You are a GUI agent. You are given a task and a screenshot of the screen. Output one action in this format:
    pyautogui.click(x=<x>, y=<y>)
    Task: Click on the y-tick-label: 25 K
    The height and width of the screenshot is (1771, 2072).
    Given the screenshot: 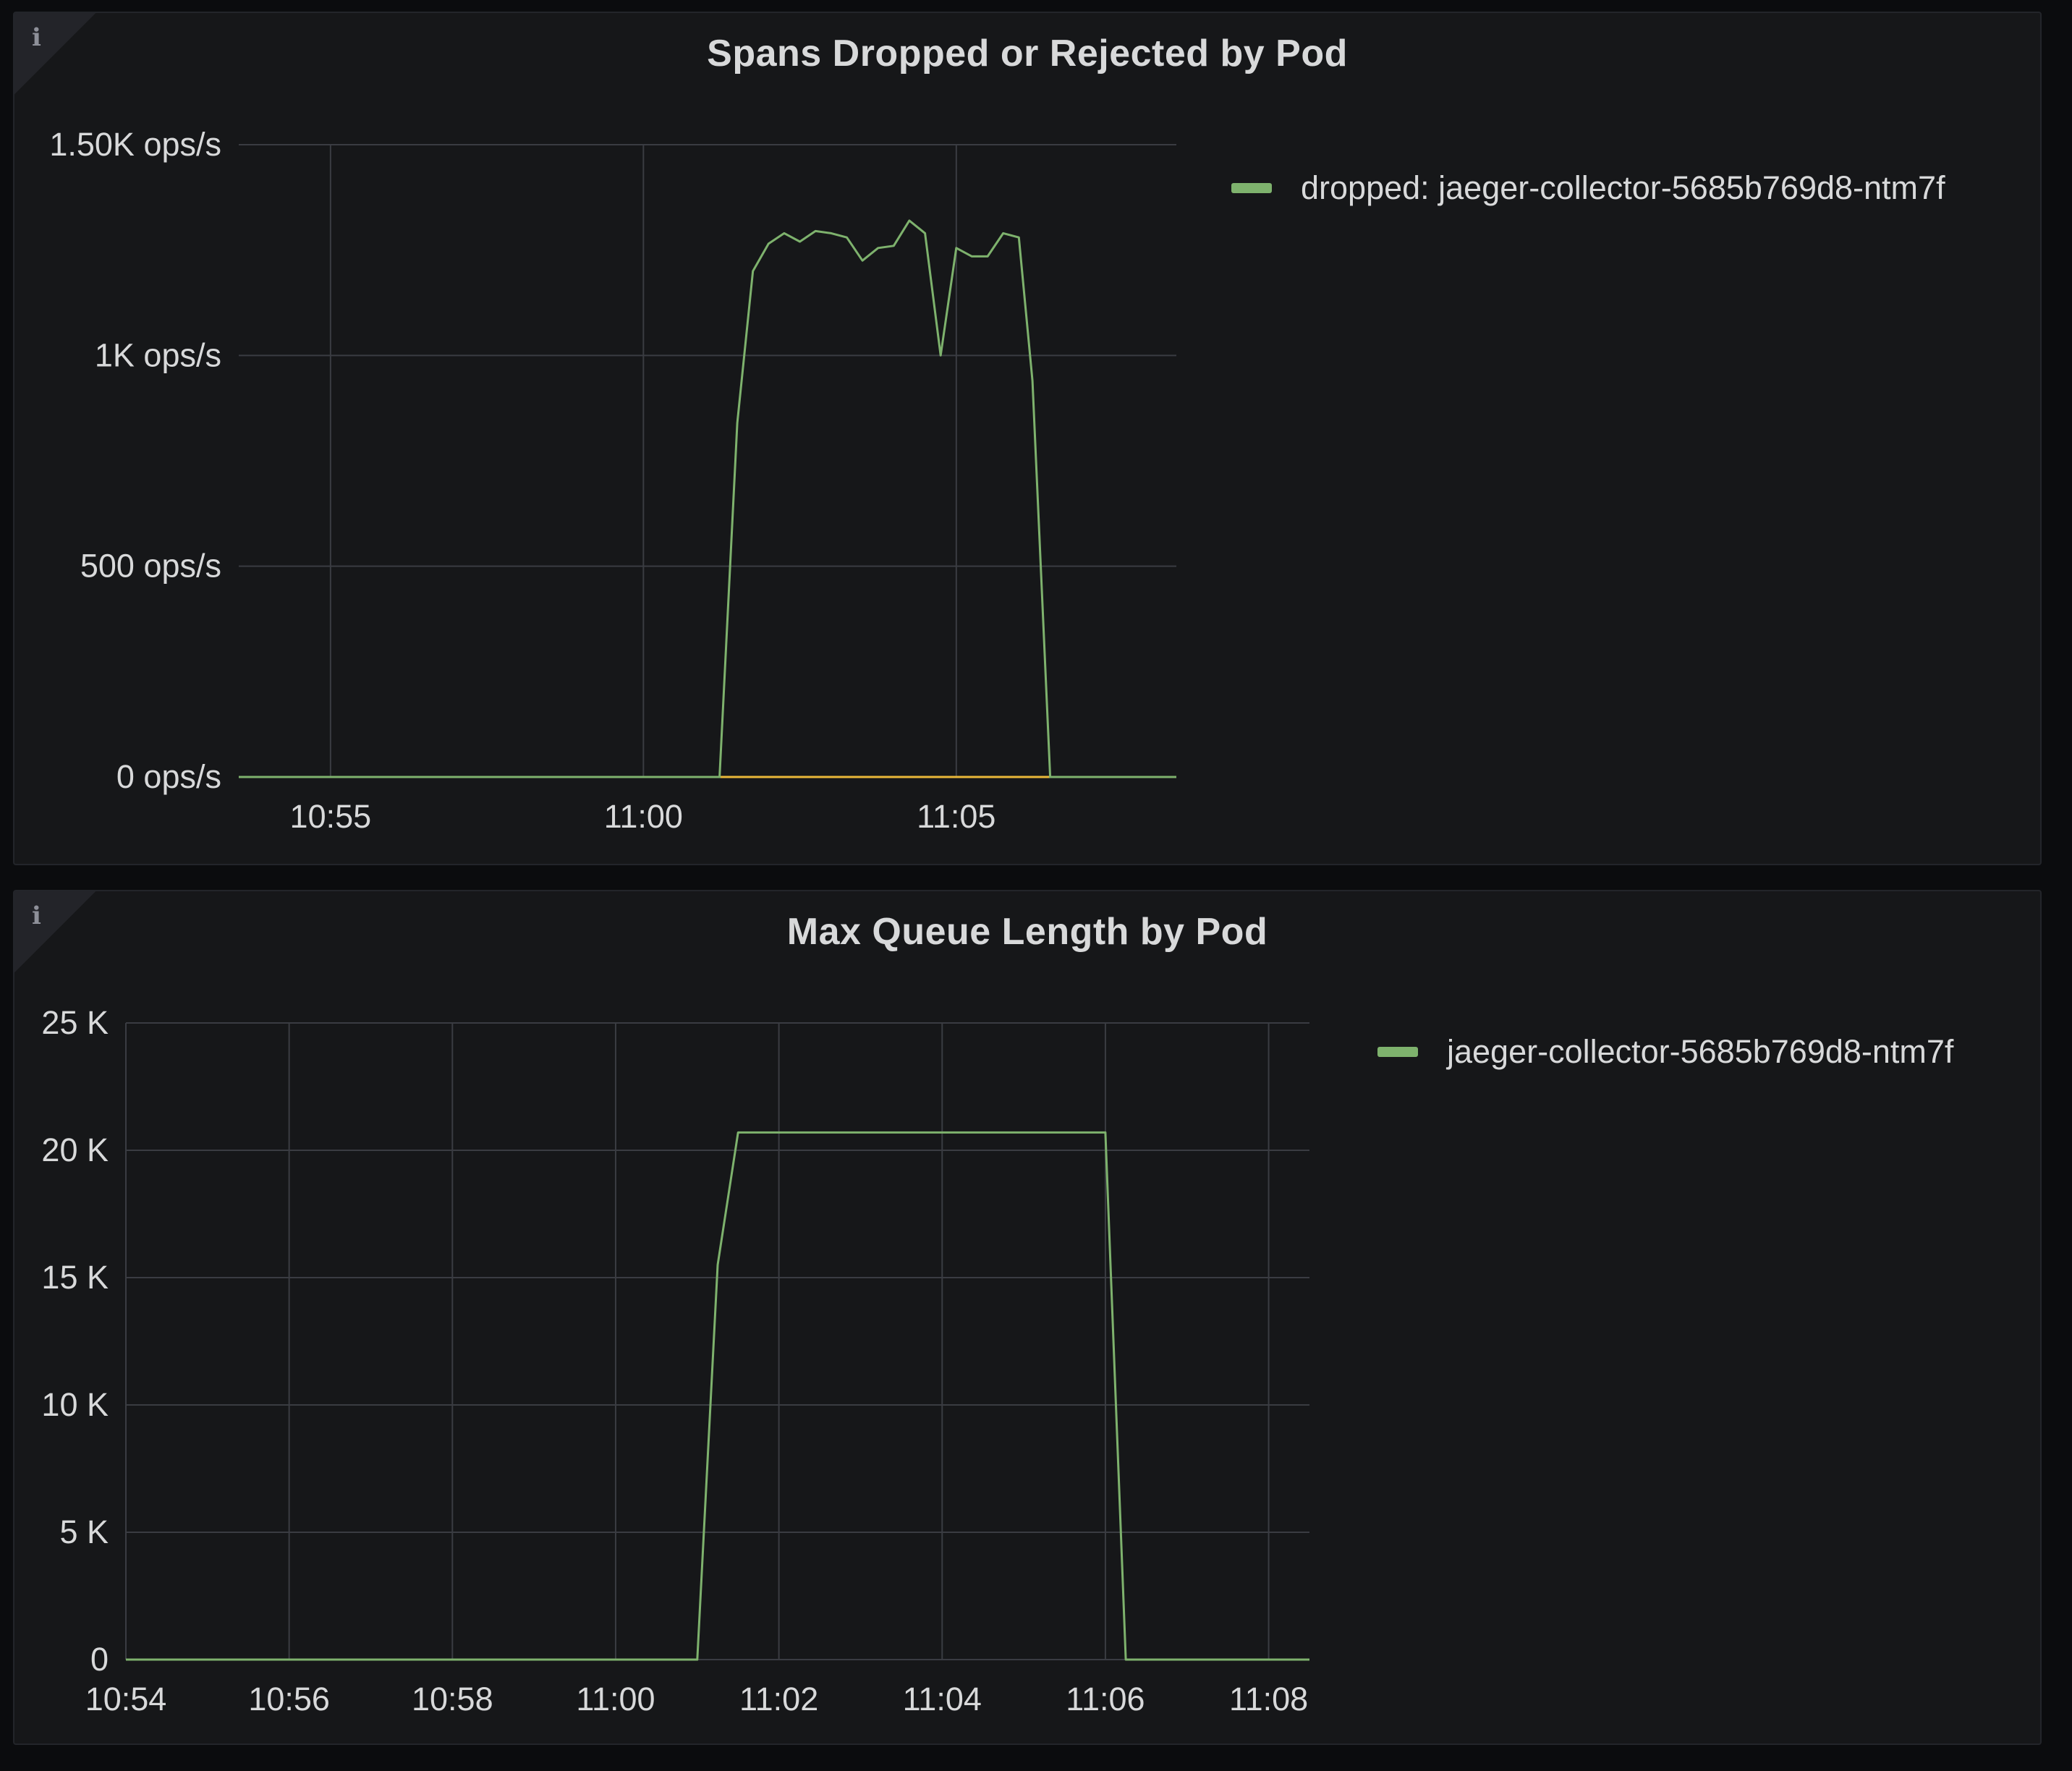 What is the action you would take?
    pyautogui.click(x=75, y=1023)
    